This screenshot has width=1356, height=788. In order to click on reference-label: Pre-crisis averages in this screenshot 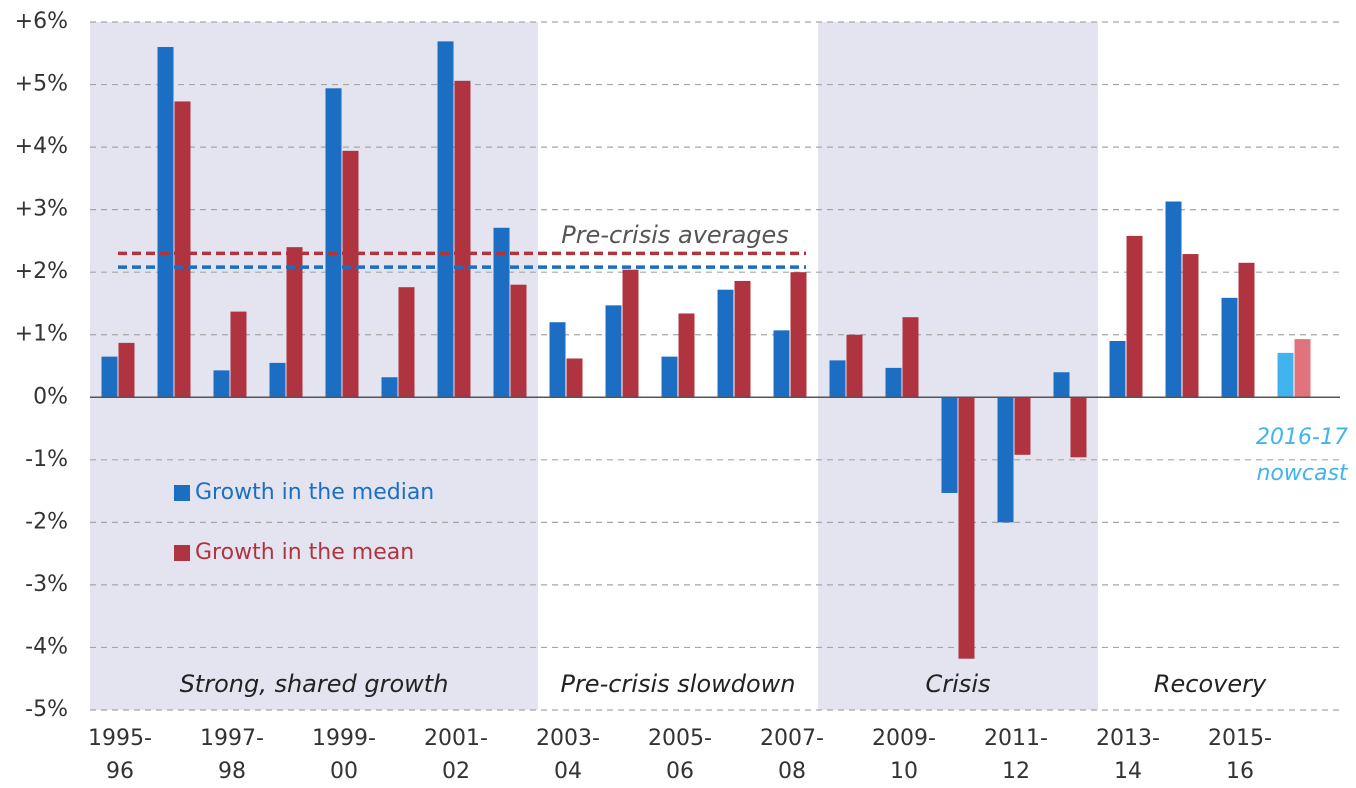, I will do `click(675, 235)`.